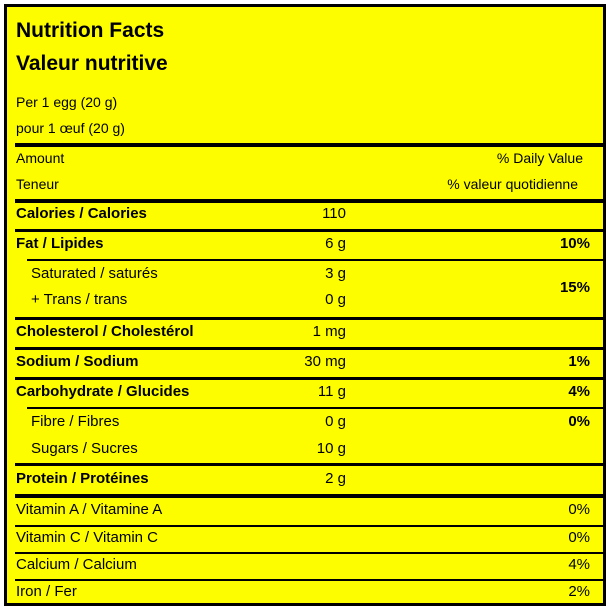  What do you see at coordinates (90, 30) in the screenshot?
I see `title-english: Nutrition Facts` at bounding box center [90, 30].